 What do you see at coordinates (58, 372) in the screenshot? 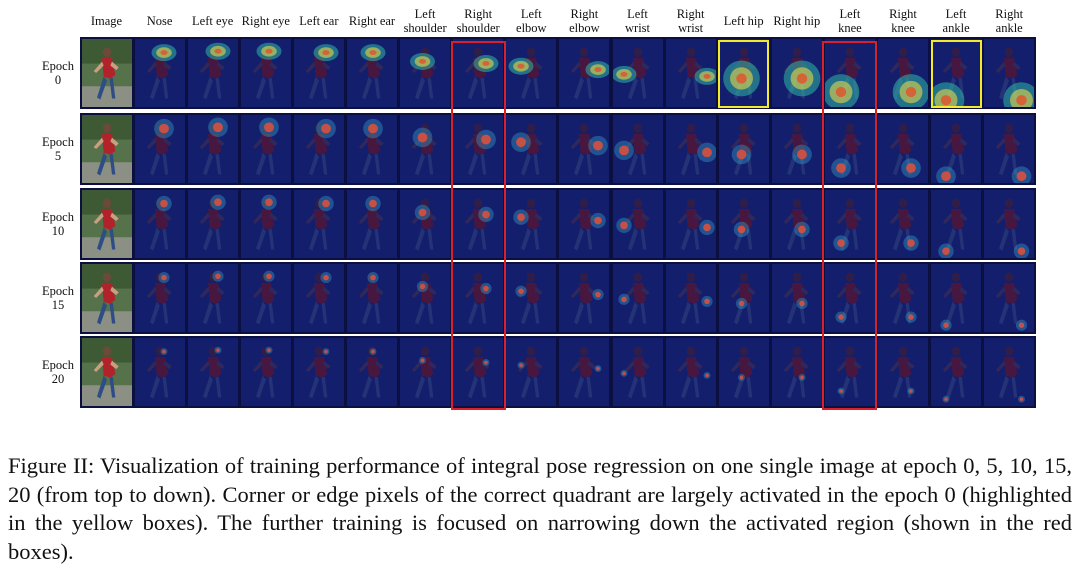
I see `row-label-epoch-20: Epoch 20` at bounding box center [58, 372].